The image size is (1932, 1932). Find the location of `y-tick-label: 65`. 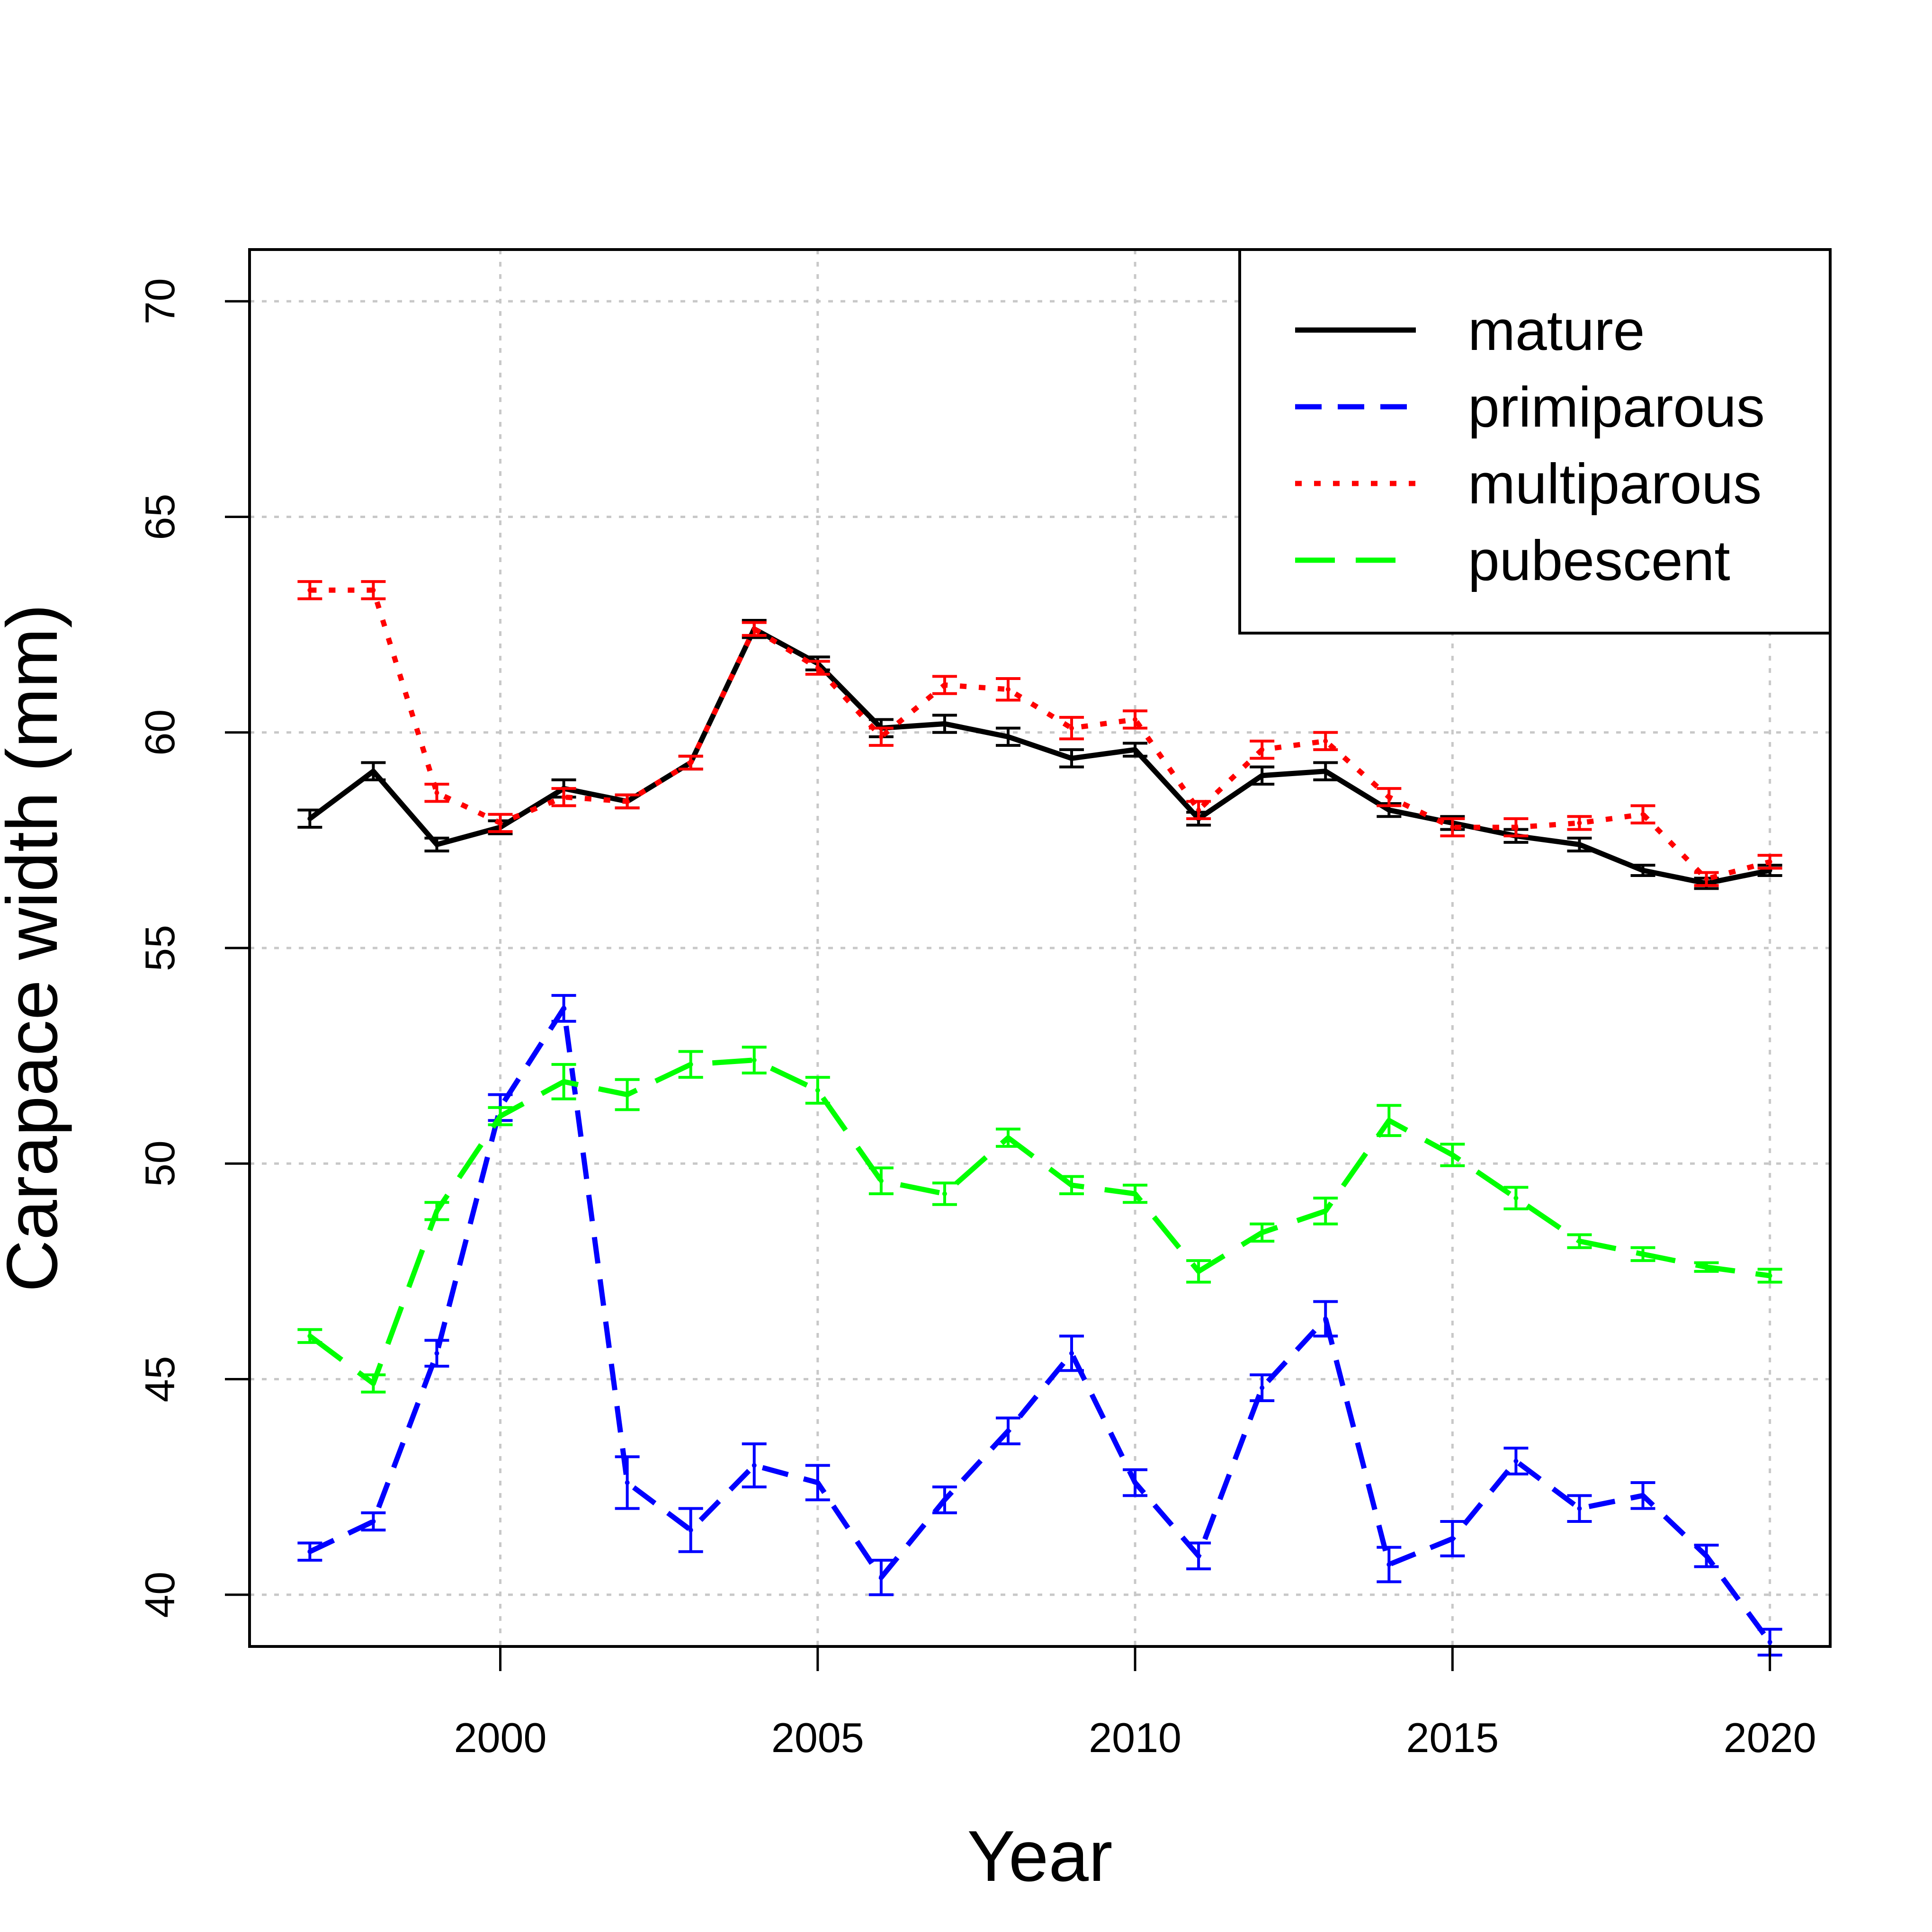

y-tick-label: 65 is located at coordinates (159, 517).